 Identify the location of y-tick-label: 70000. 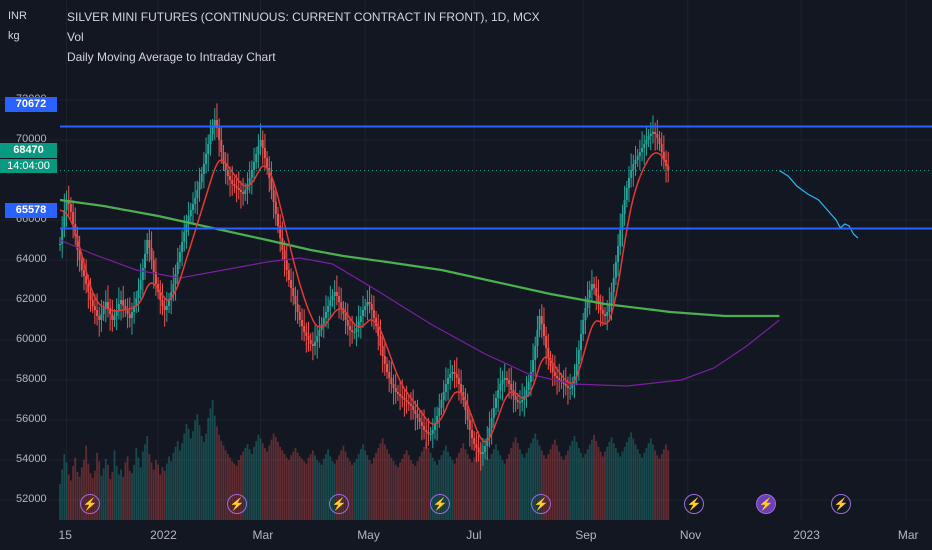
(31, 139).